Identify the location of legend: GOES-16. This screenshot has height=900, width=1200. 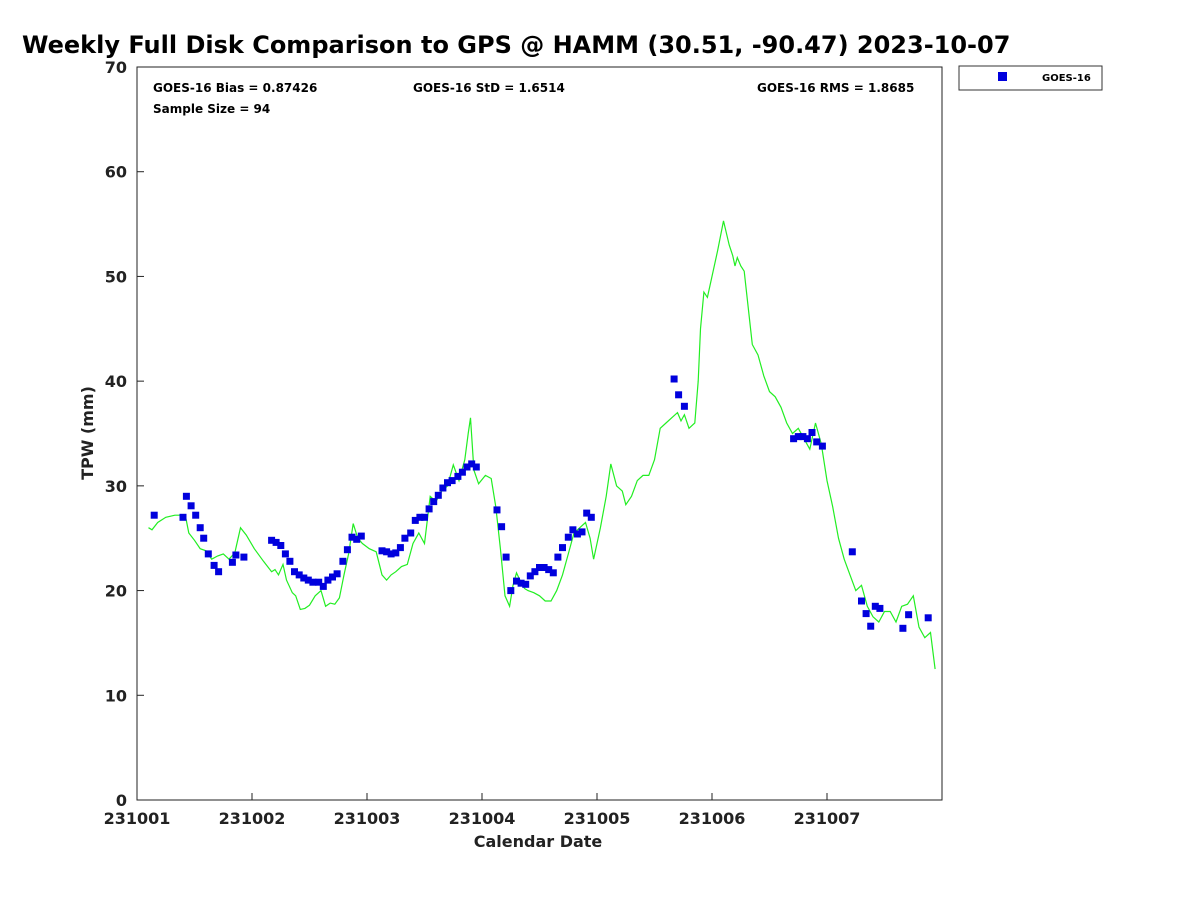
(1030, 78).